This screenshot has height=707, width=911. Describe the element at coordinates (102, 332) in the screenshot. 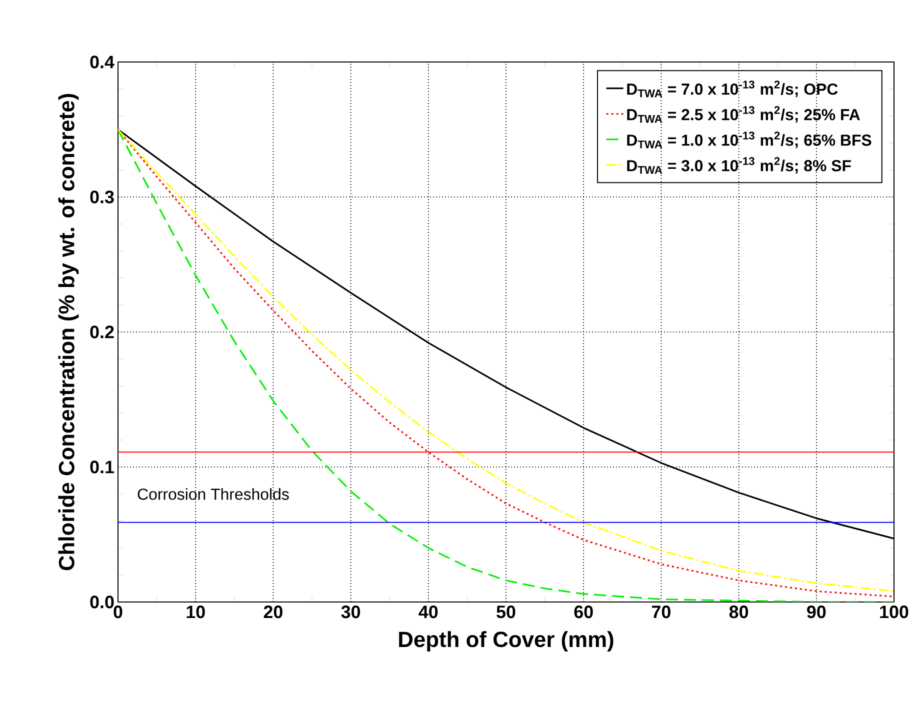

I see `y-tick-label: 0.2` at that location.